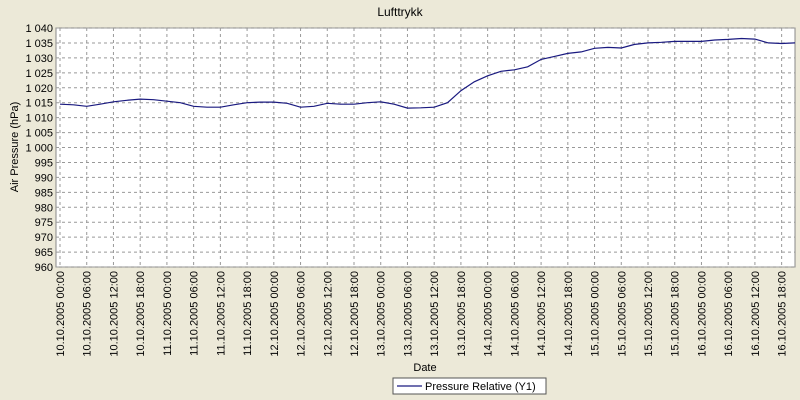 The height and width of the screenshot is (400, 800). What do you see at coordinates (39, 44) in the screenshot?
I see `y-tick-label: 1 035` at bounding box center [39, 44].